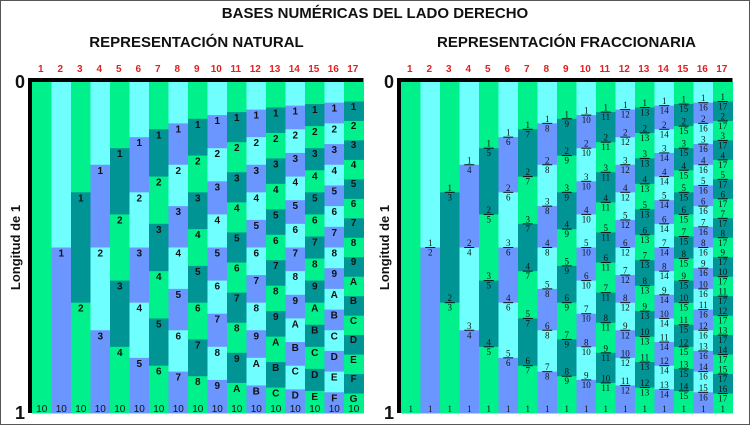  Describe the element at coordinates (723, 409) in the screenshot. I see `bottom-label: 1` at that location.